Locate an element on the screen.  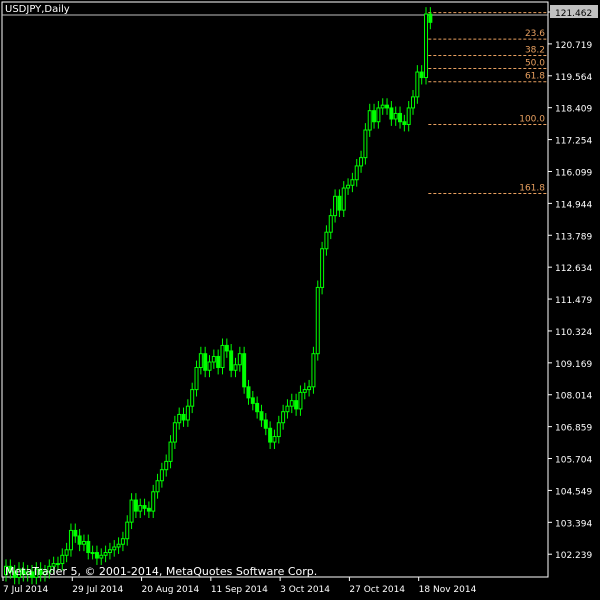
current-price-badge is located at coordinates (574, 12).